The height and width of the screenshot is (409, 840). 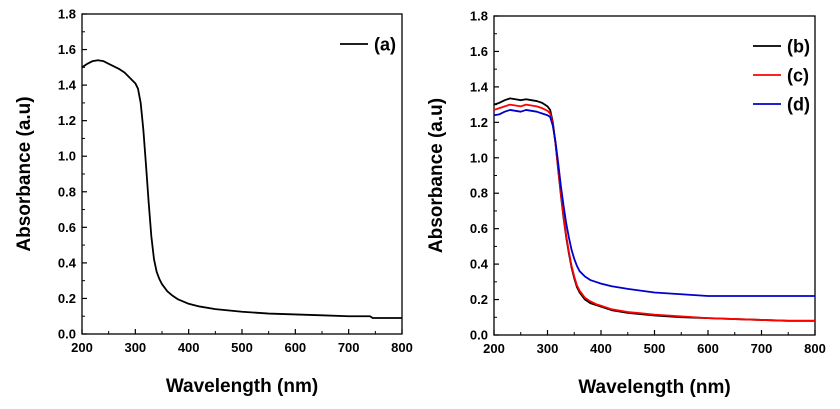 What do you see at coordinates (798, 105) in the screenshot?
I see `legend-label-d: (d)` at bounding box center [798, 105].